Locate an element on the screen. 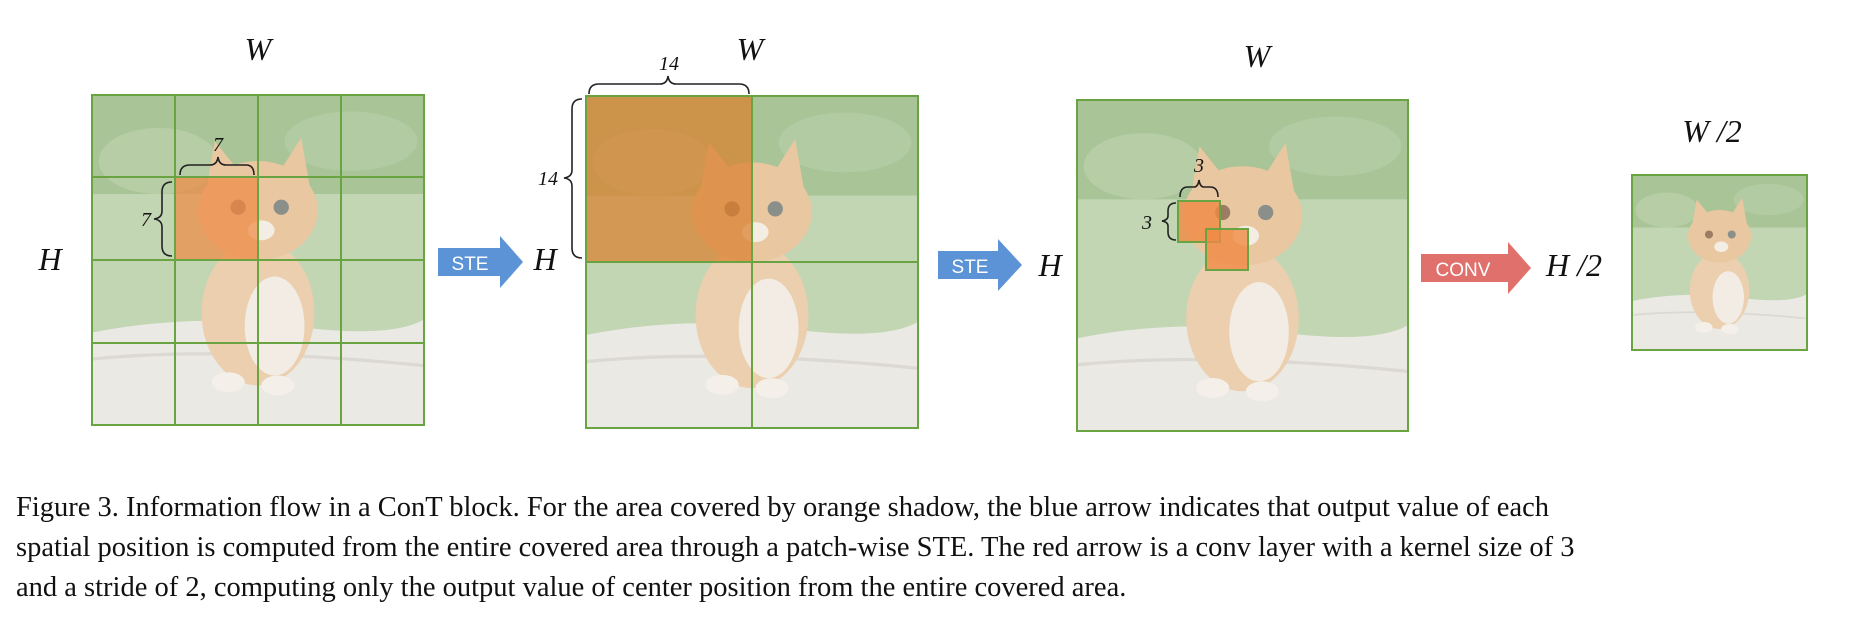 The height and width of the screenshot is (632, 1870). panel-conv-kernel: 3 3 W H is located at coordinates (1223, 235).